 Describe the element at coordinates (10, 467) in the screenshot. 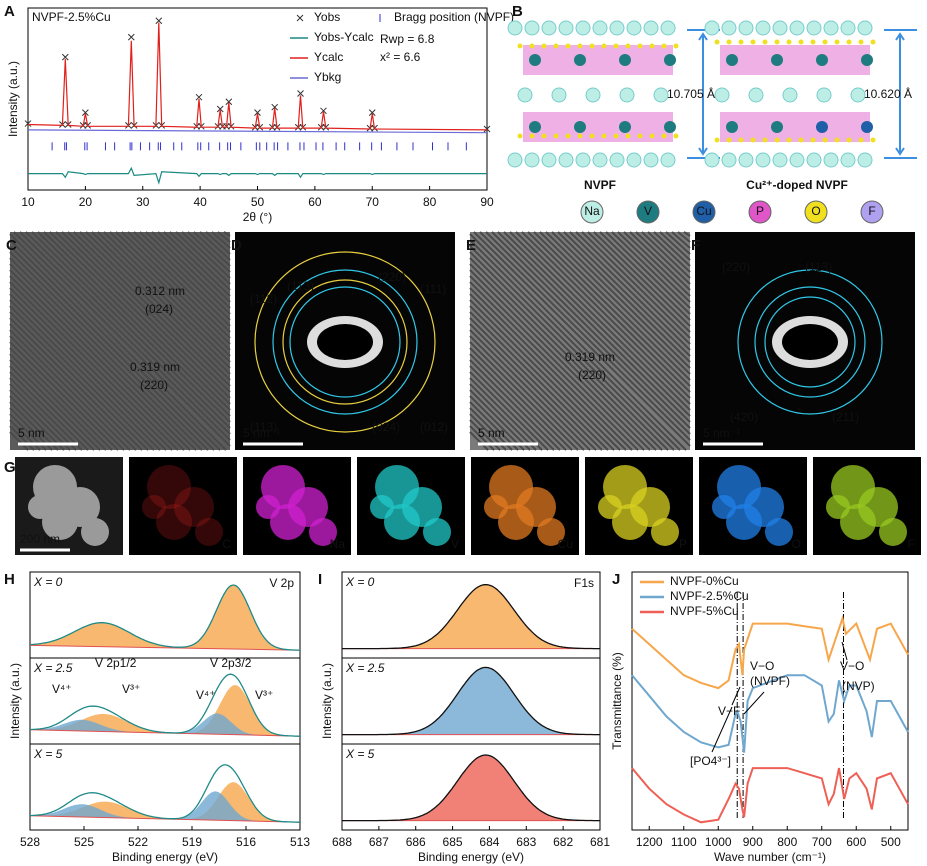

I see `panel-label: G` at that location.